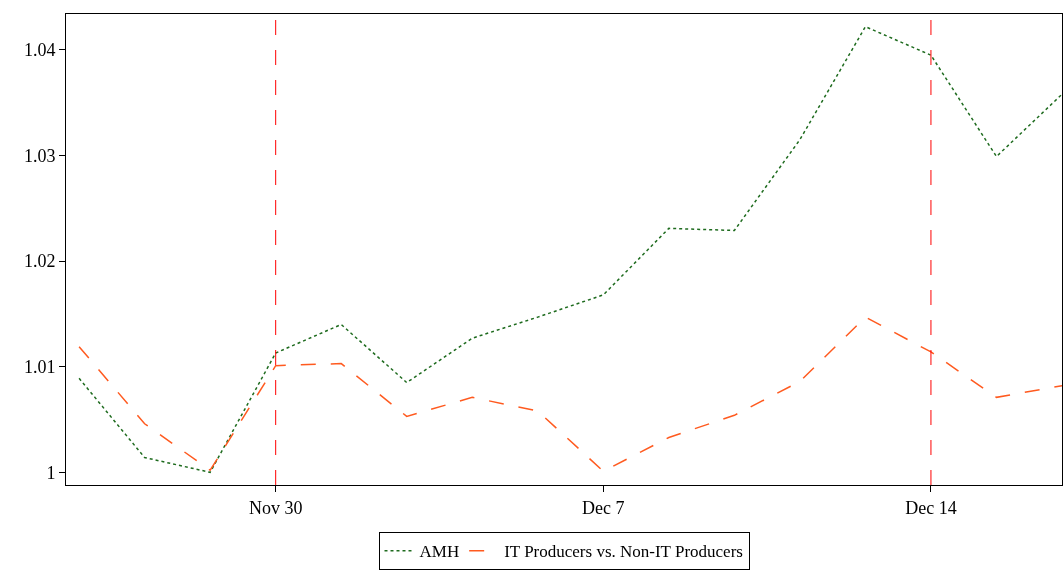 The height and width of the screenshot is (571, 1063). What do you see at coordinates (439, 552) in the screenshot?
I see `legend-label: AMH` at bounding box center [439, 552].